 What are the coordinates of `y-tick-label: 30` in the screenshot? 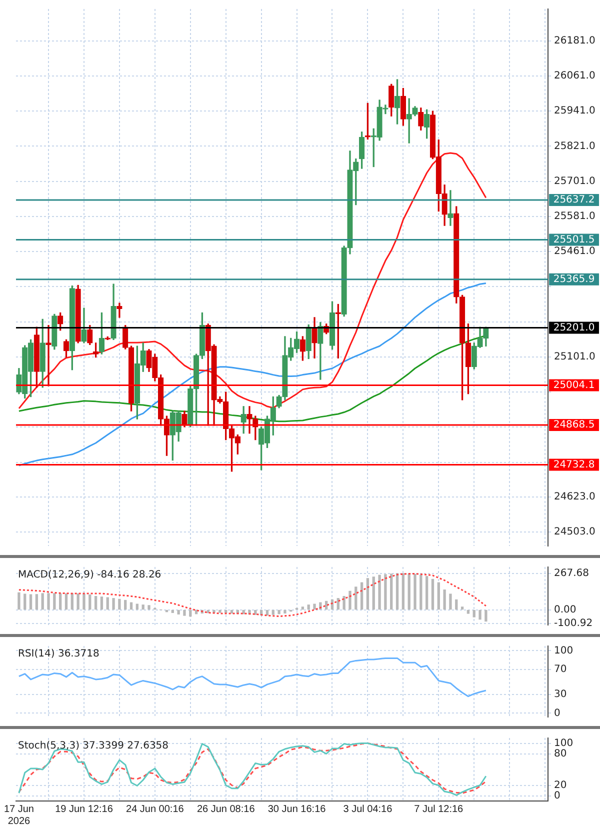 It's located at (560, 694).